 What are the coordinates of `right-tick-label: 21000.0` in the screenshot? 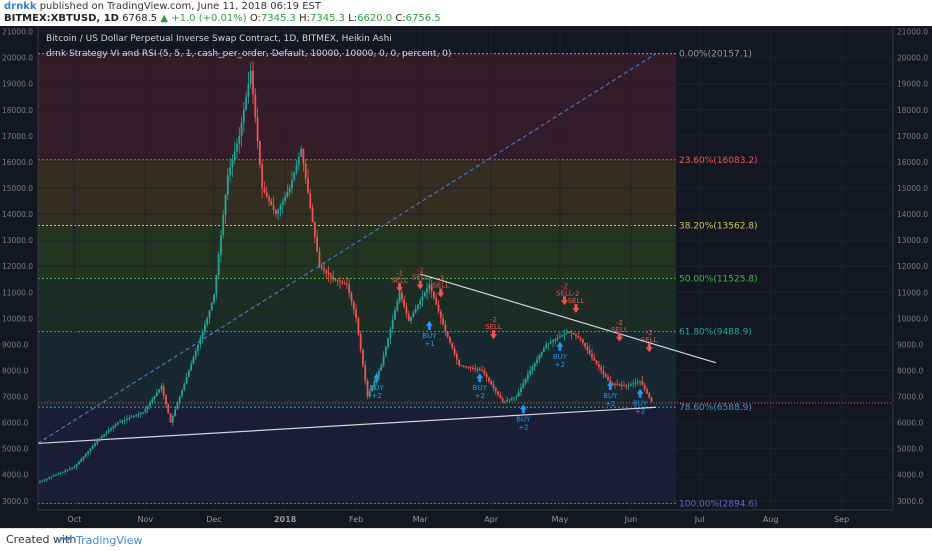 It's located at (912, 32).